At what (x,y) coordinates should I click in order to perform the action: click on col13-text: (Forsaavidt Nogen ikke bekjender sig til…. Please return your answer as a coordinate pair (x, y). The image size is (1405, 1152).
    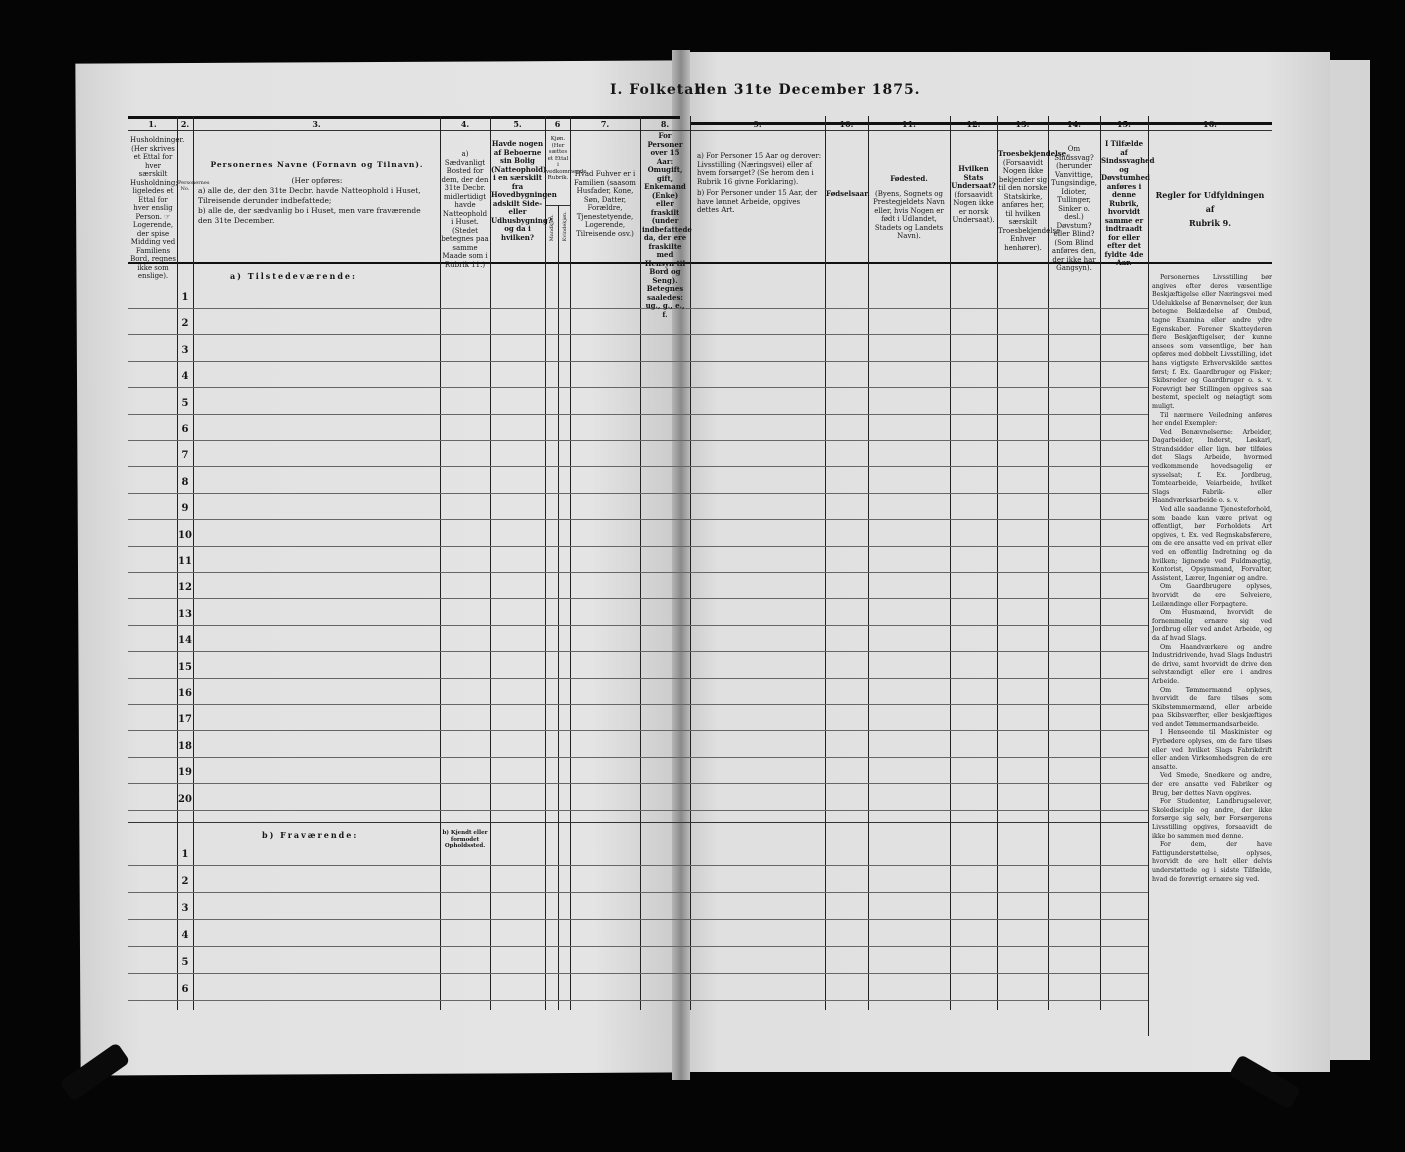
    Looking at the image, I should click on (1029, 205).